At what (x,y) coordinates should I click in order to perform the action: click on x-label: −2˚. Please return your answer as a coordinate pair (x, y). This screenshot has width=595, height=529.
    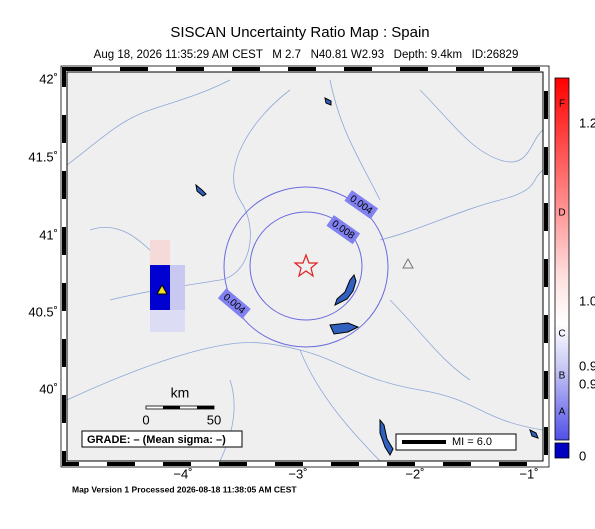
    Looking at the image, I should click on (414, 473).